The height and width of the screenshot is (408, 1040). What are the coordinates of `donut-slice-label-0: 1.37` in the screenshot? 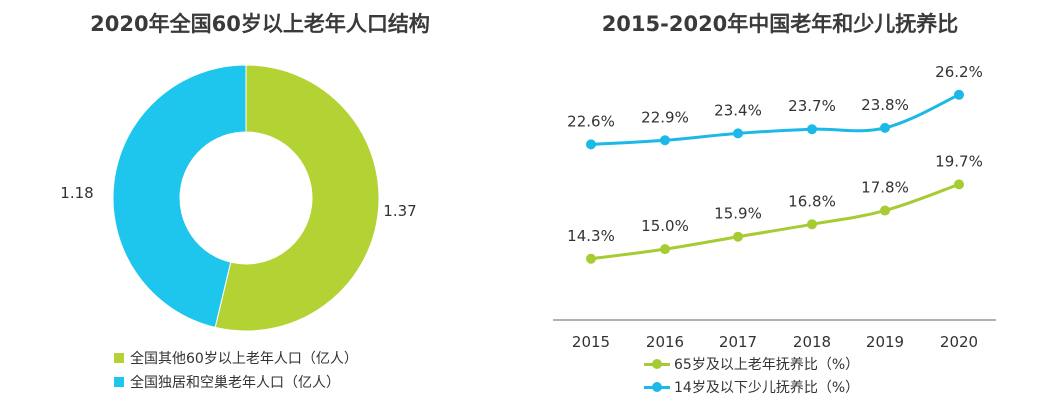 It's located at (399, 211).